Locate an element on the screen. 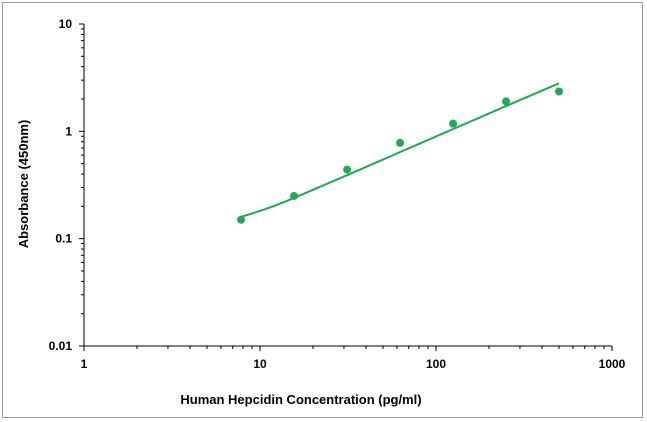 The image size is (647, 422). y-tick-label: 0.1 is located at coordinates (63, 239).